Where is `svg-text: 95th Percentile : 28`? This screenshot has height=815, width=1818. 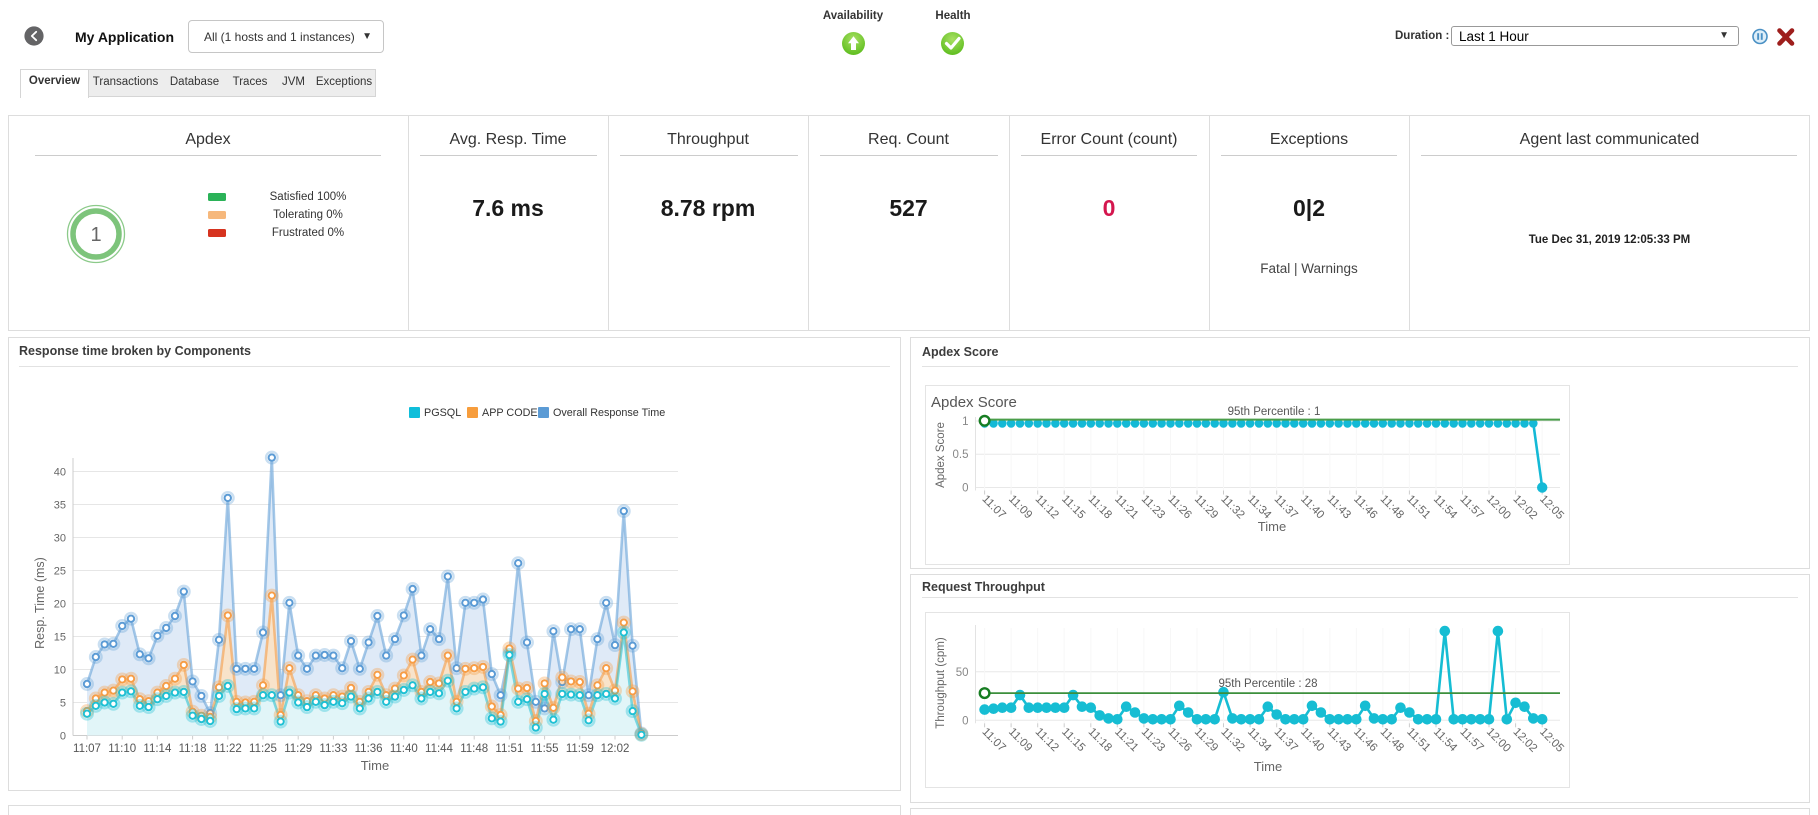
svg-text: 95th Percentile : 28 is located at coordinates (1267, 684).